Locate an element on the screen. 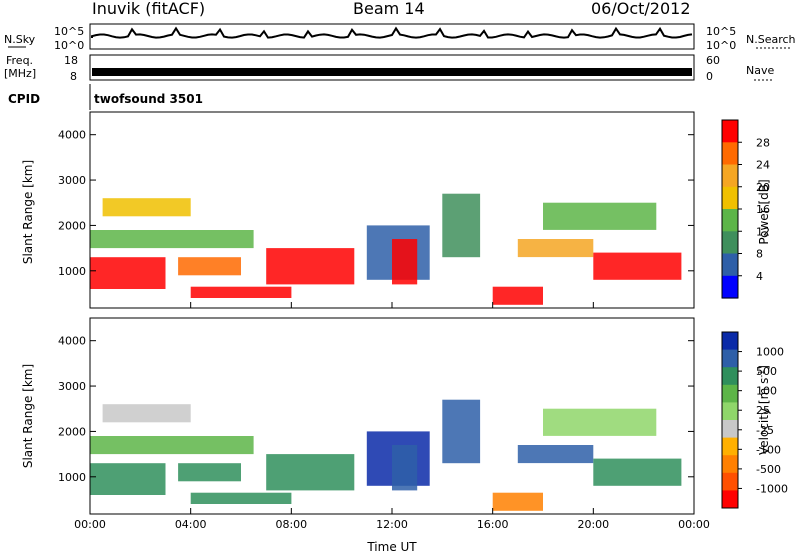 This screenshot has width=800, height=554. colorbar-tick-label: 28 is located at coordinates (763, 142).